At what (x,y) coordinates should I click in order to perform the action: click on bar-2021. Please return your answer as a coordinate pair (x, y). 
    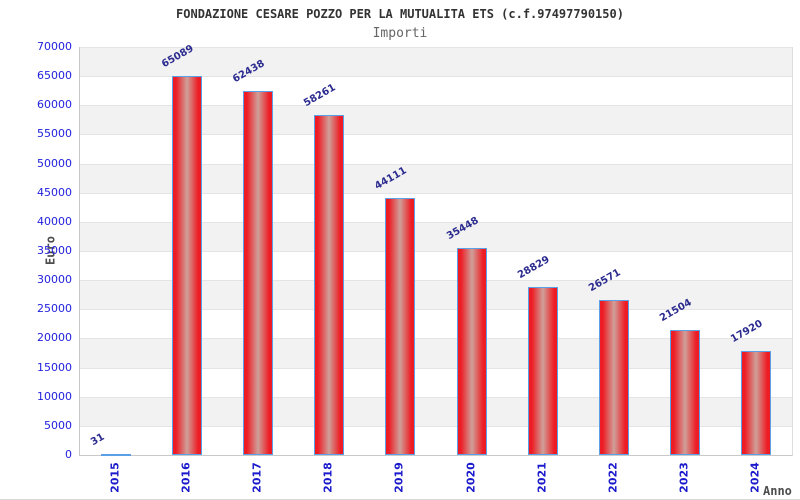
    Looking at the image, I should click on (543, 371).